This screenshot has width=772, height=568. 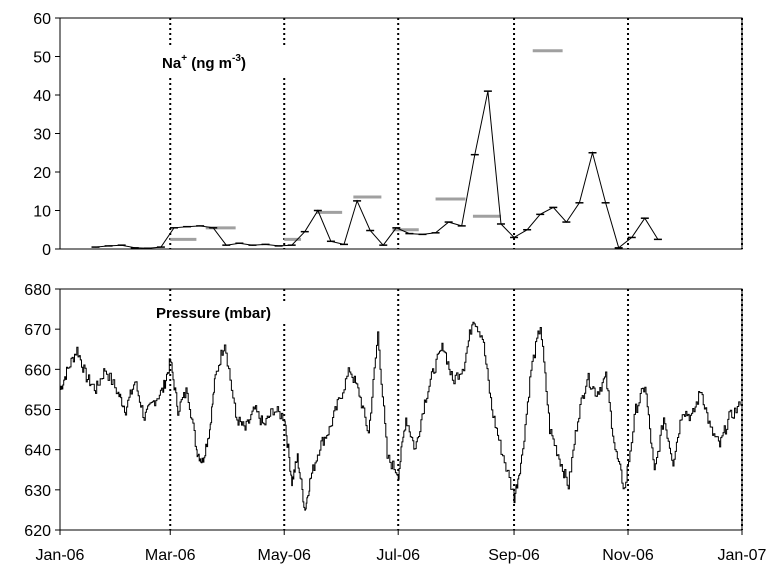 What do you see at coordinates (46, 250) in the screenshot?
I see `na-ytick-label: 0` at bounding box center [46, 250].